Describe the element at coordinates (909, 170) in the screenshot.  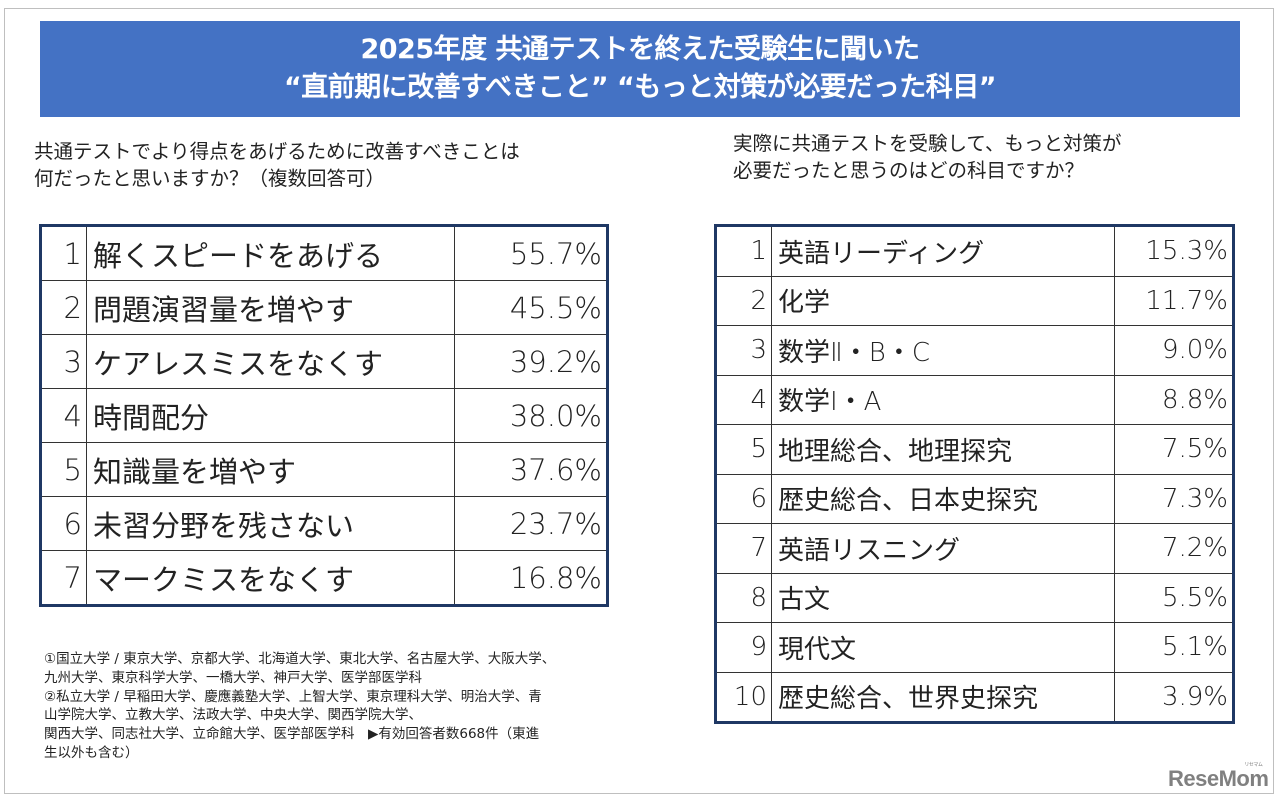
I see `right-question-line-2: 必要だったと思うのはどの科目ですか？` at that location.